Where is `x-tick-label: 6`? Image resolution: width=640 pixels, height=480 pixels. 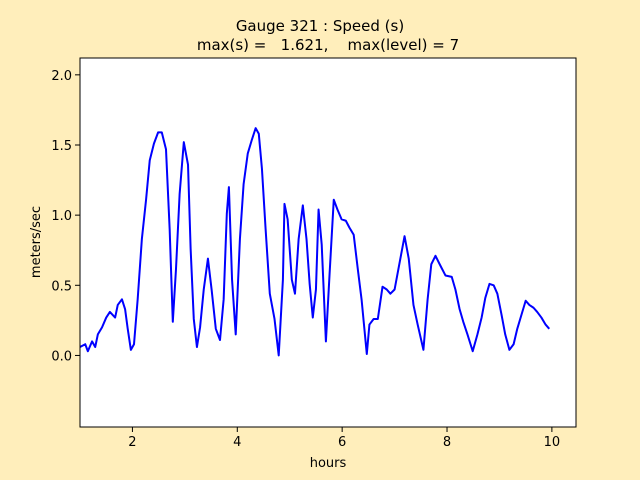 x-tick-label: 6 is located at coordinates (342, 442).